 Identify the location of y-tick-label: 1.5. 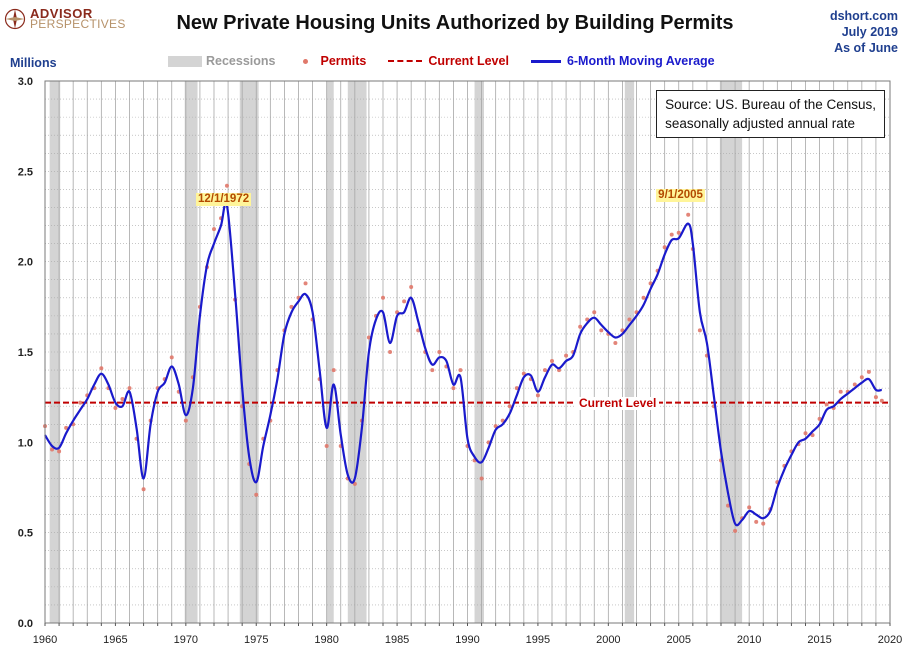
(25, 353).